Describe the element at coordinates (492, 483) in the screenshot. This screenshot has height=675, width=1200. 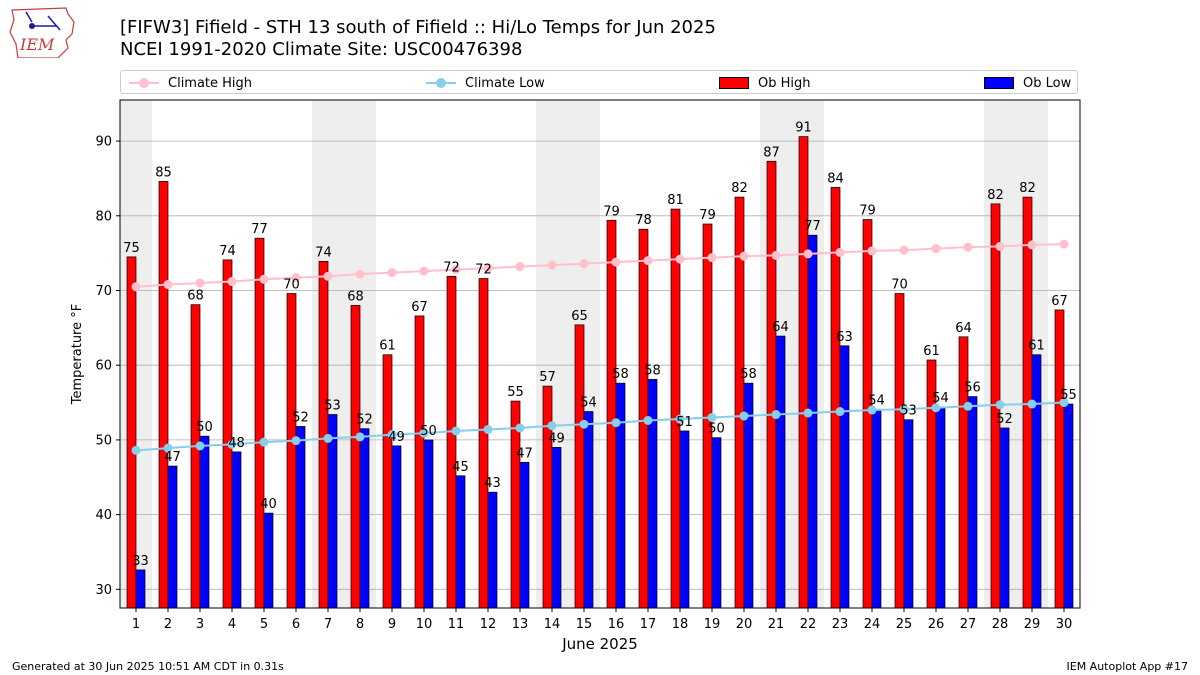
I see `ob-low-label: 43` at that location.